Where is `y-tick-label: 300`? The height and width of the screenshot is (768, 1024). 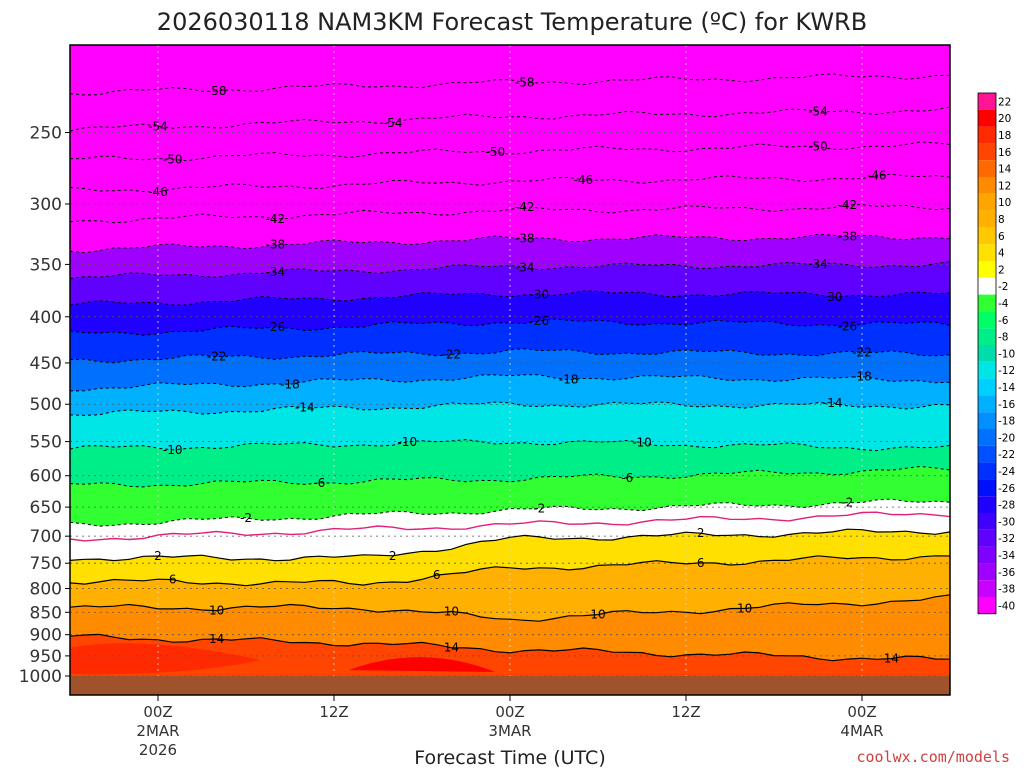 y-tick-label: 300 is located at coordinates (46, 205).